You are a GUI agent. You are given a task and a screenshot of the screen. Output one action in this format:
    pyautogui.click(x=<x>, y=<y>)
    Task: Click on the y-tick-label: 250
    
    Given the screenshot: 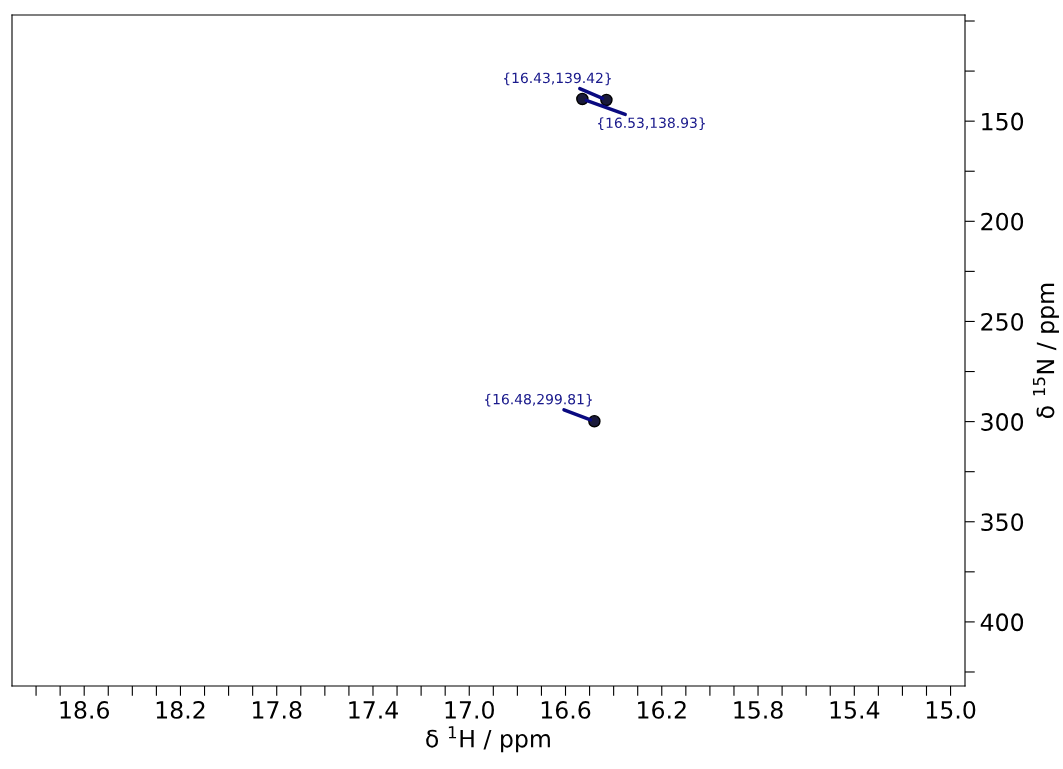 What is the action you would take?
    pyautogui.click(x=1002, y=321)
    